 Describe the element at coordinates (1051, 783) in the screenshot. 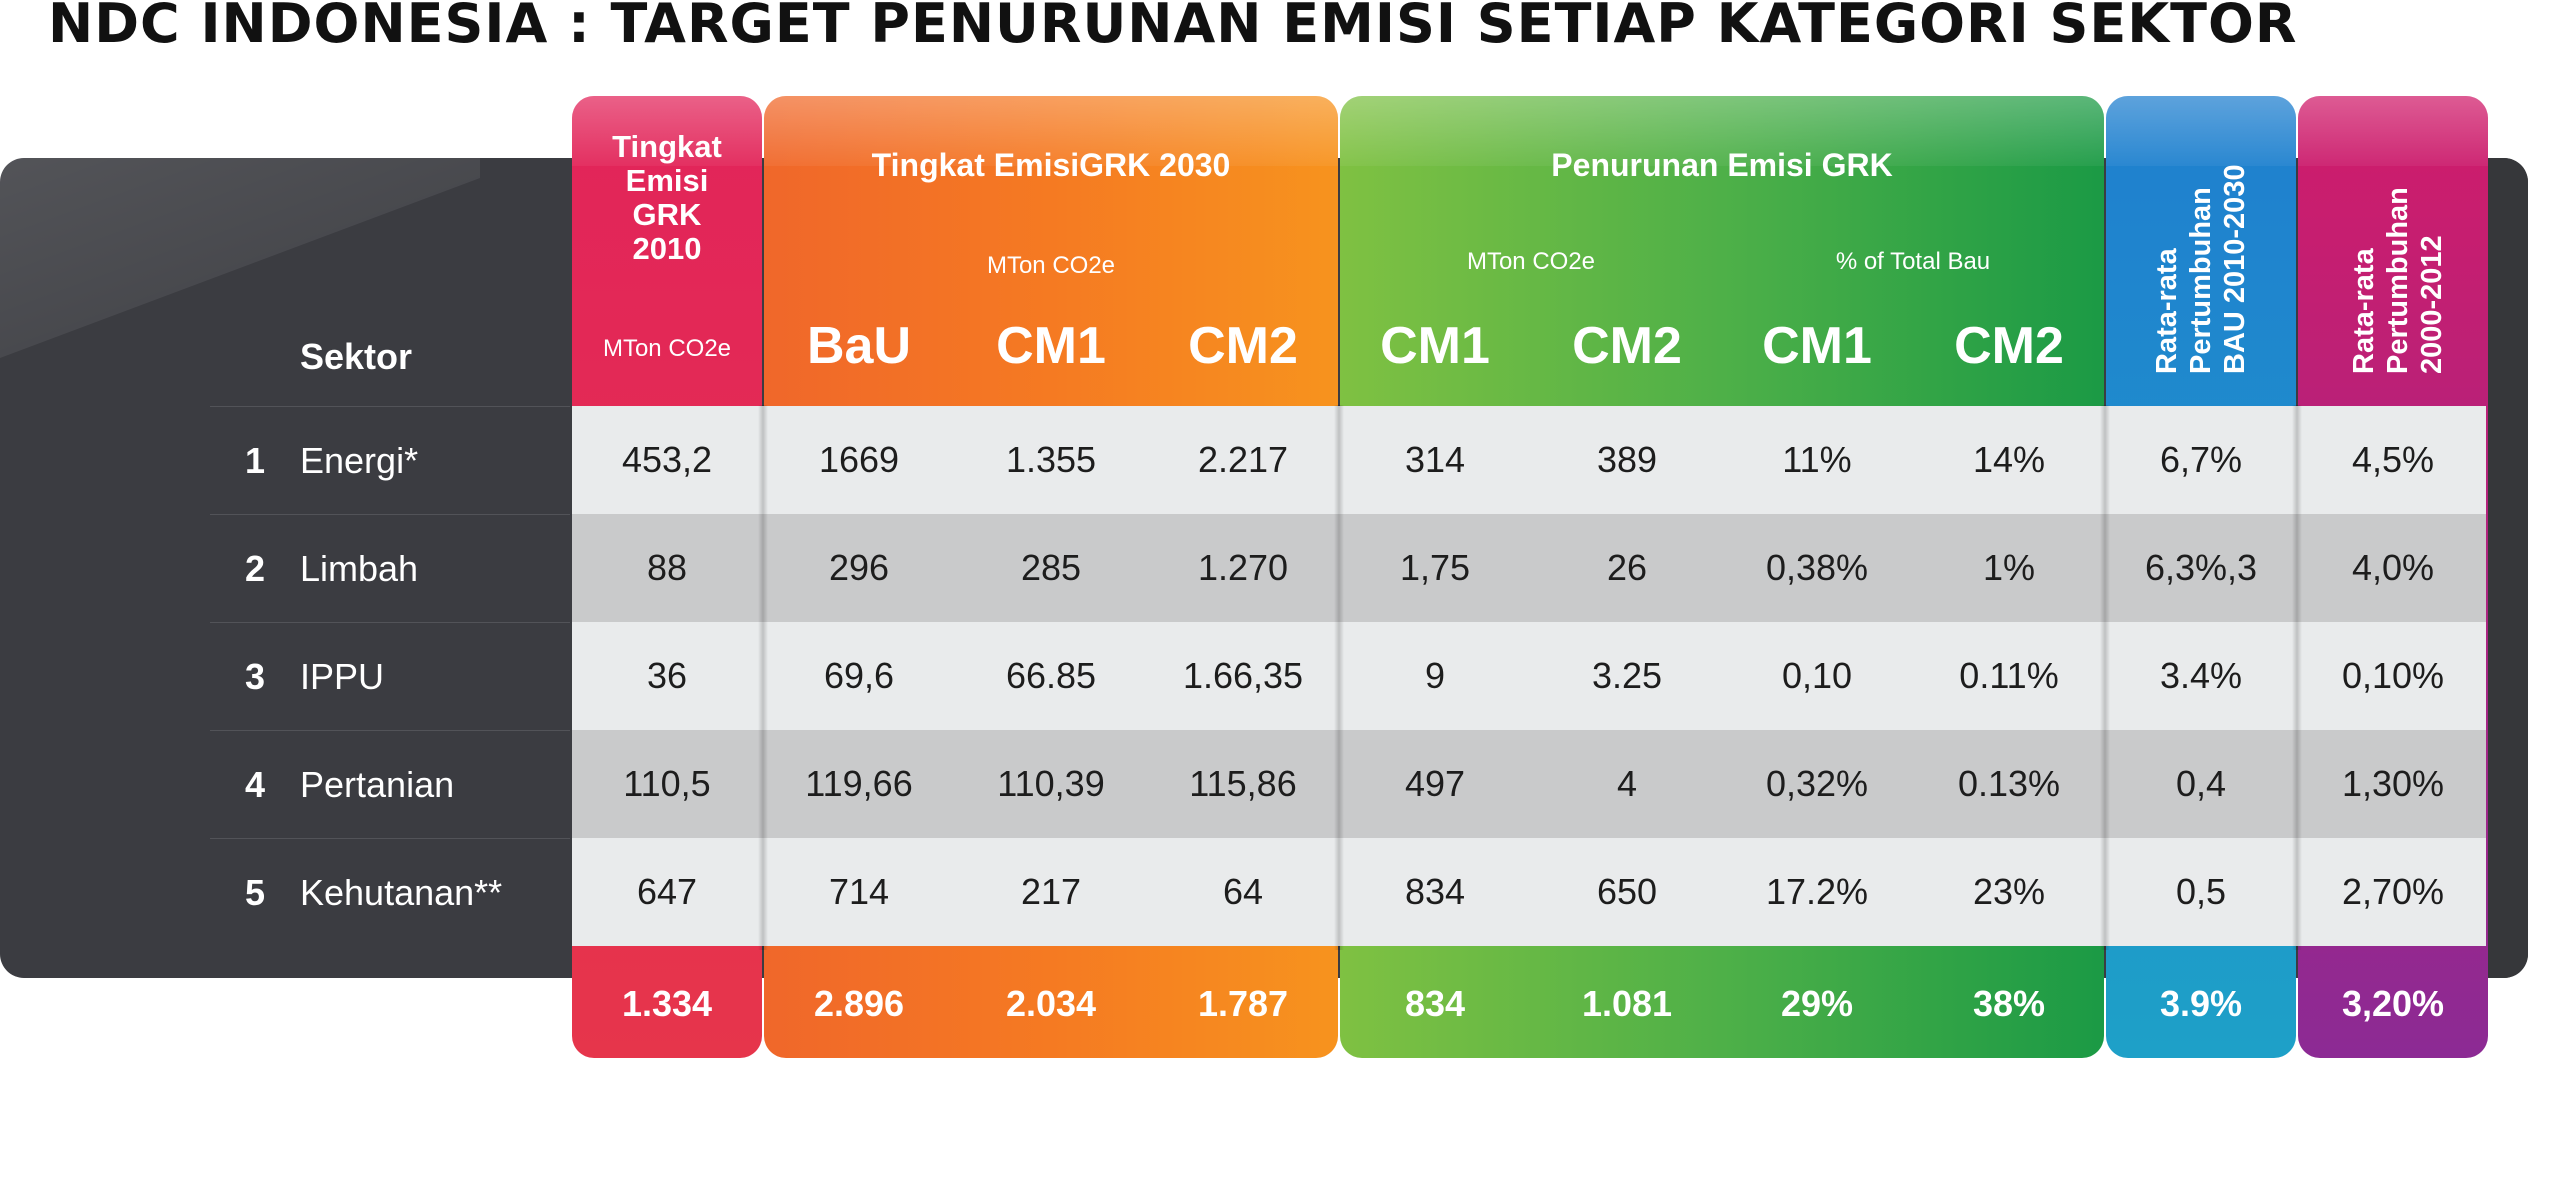

I see `table-cell: 110,39` at that location.